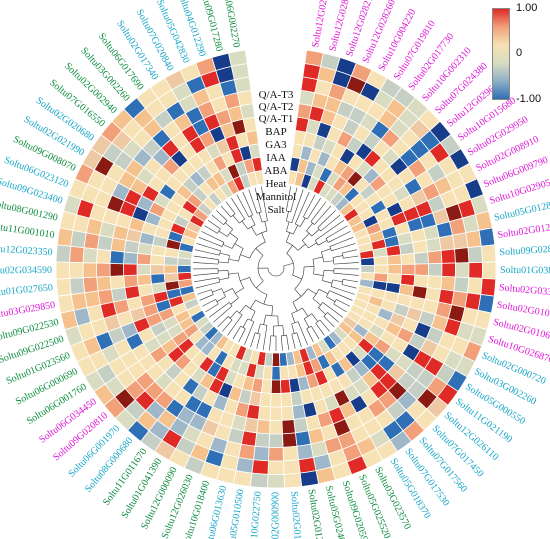 The height and width of the screenshot is (539, 550). What do you see at coordinates (276, 158) in the screenshot?
I see `track-label-iaa: IAA` at bounding box center [276, 158].